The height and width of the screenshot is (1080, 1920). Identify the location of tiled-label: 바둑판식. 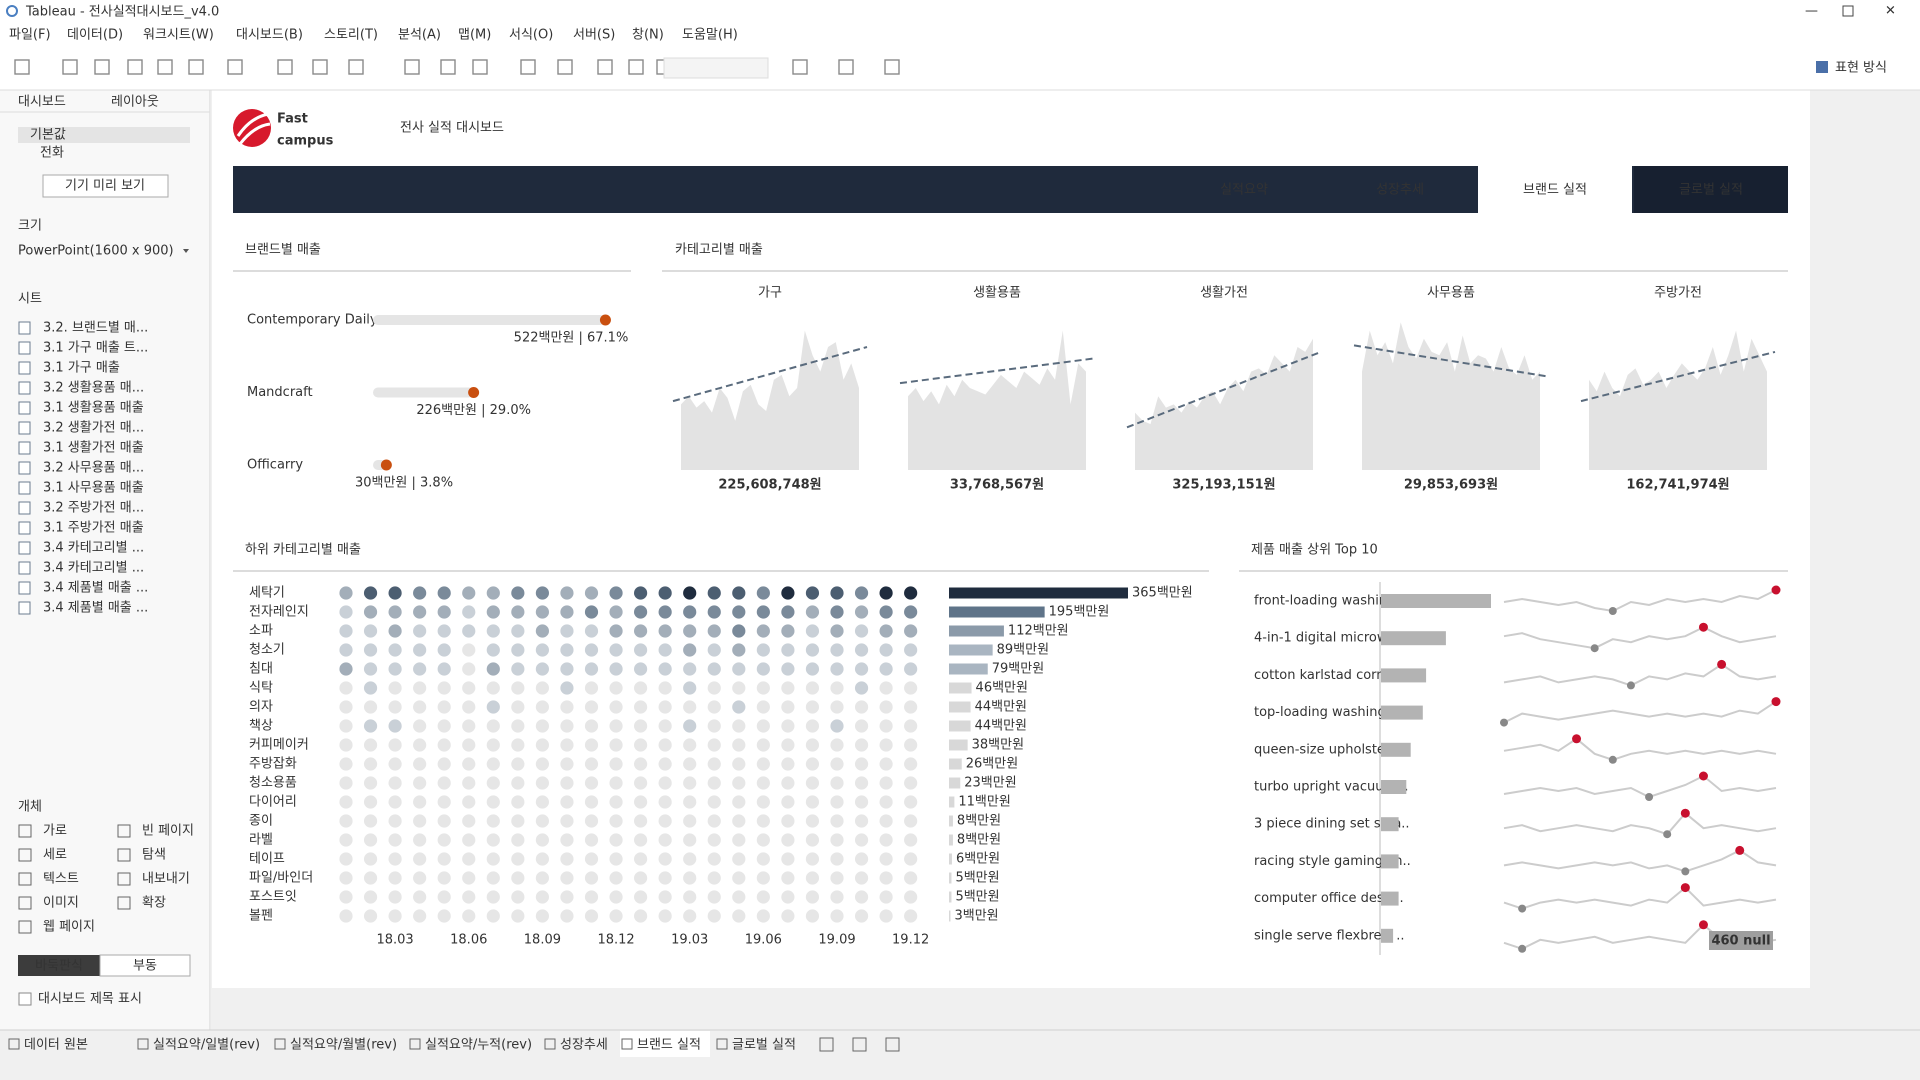
(59, 966).